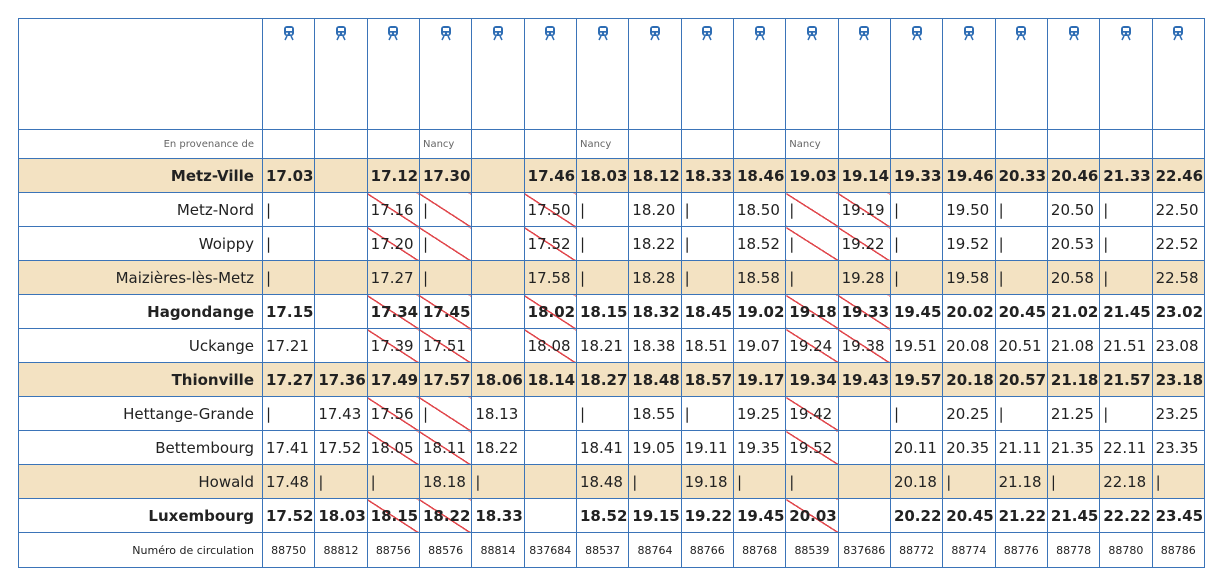 This screenshot has height=586, width=1224. Describe the element at coordinates (393, 311) in the screenshot. I see `time-cell: 17.34` at that location.